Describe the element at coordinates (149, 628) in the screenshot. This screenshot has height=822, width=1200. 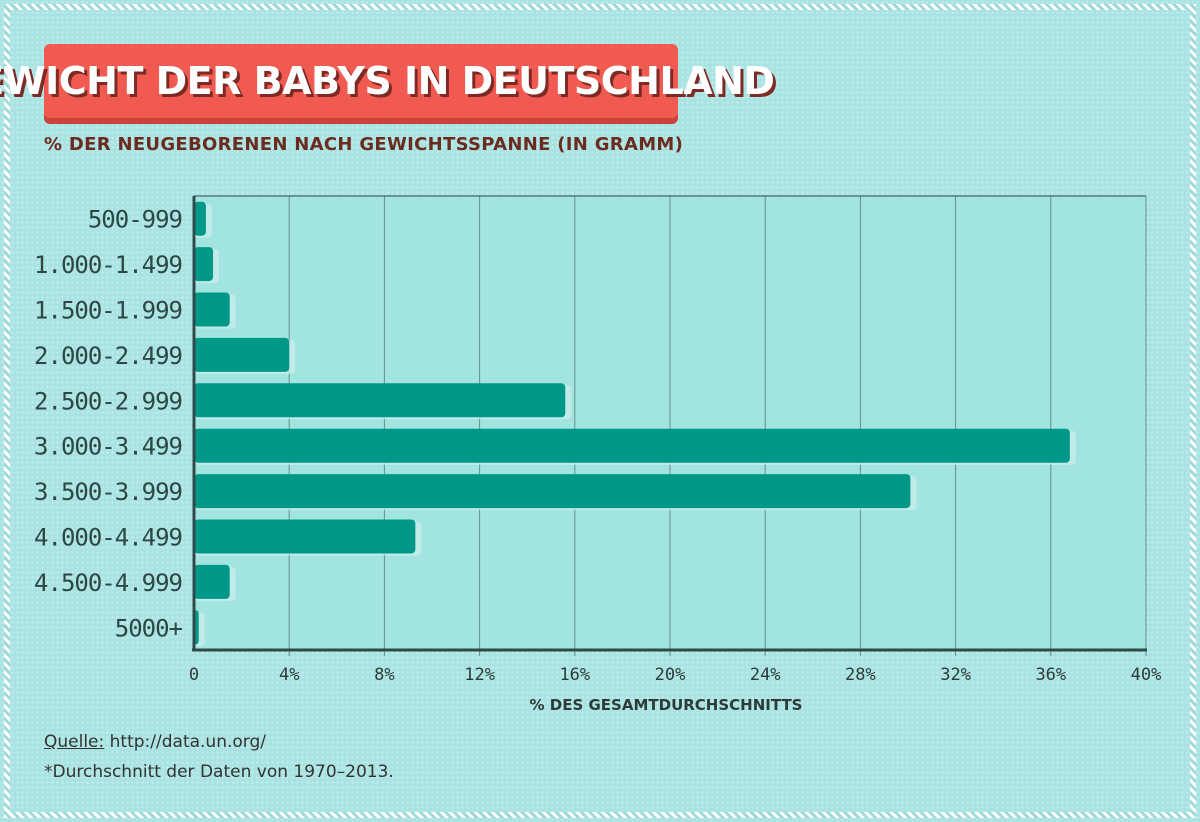
I see `y-category-label: 5000+` at that location.